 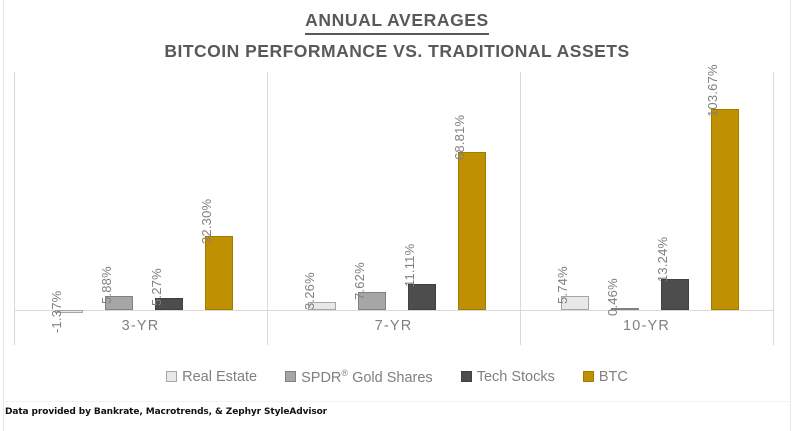 I want to click on bar-10yr-real-estate, so click(x=575, y=303).